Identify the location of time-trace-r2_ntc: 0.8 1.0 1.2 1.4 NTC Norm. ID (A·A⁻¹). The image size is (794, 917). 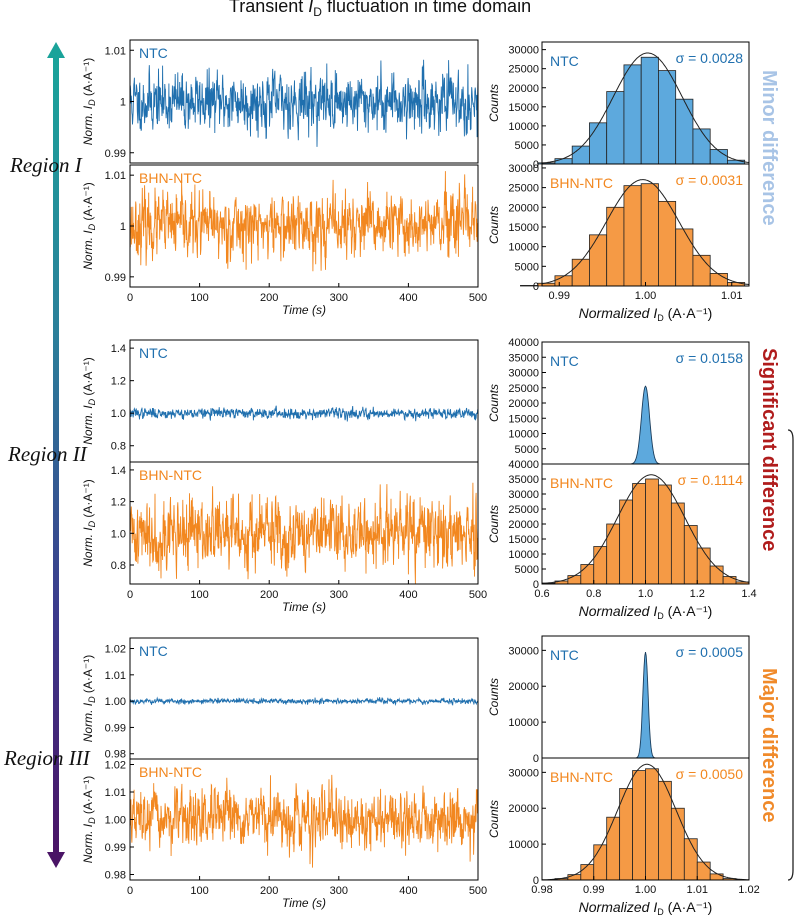
(280, 401).